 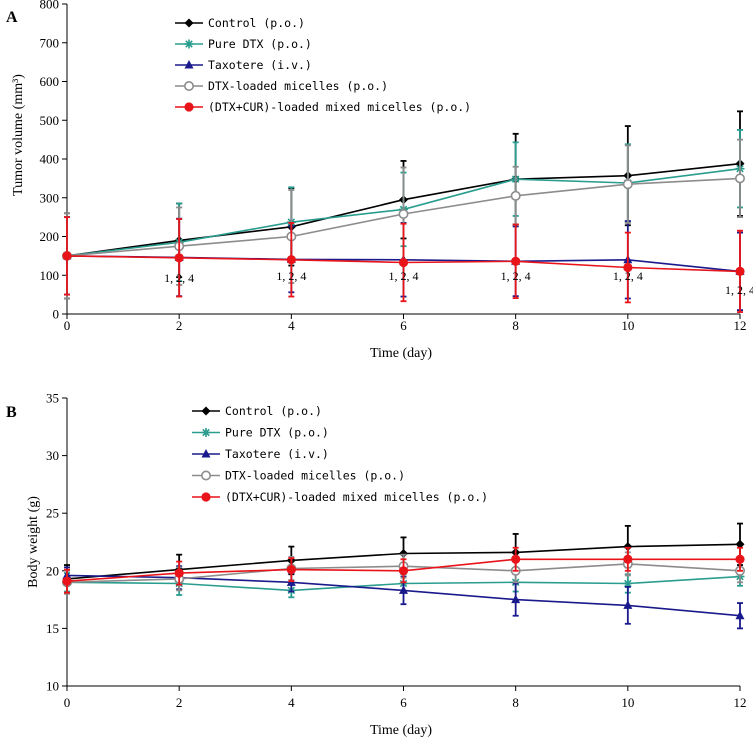 What do you see at coordinates (18, 135) in the screenshot?
I see `y-axis-title: Tumor volume (mm³)` at bounding box center [18, 135].